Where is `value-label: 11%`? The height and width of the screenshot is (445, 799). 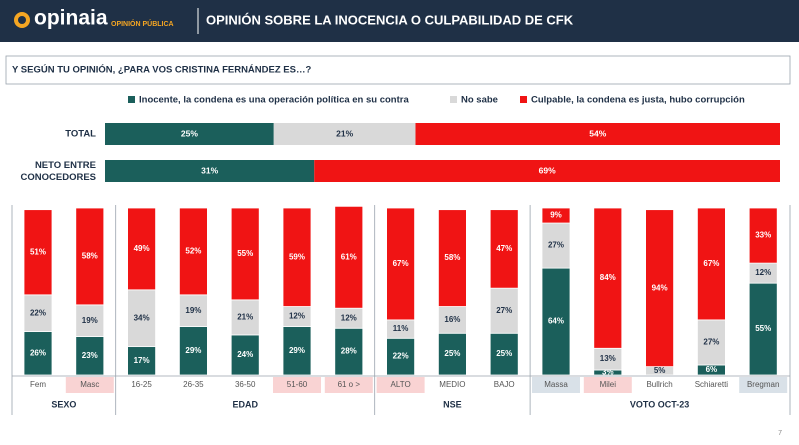 value-label: 11% is located at coordinates (401, 328).